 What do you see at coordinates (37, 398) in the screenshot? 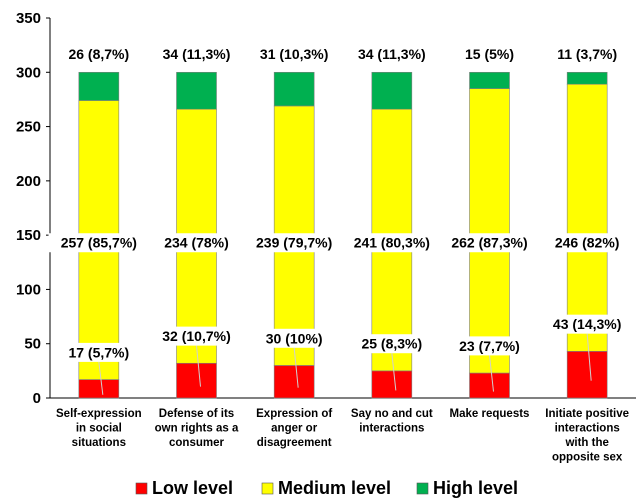
I see `y-tick-label: 0` at bounding box center [37, 398].